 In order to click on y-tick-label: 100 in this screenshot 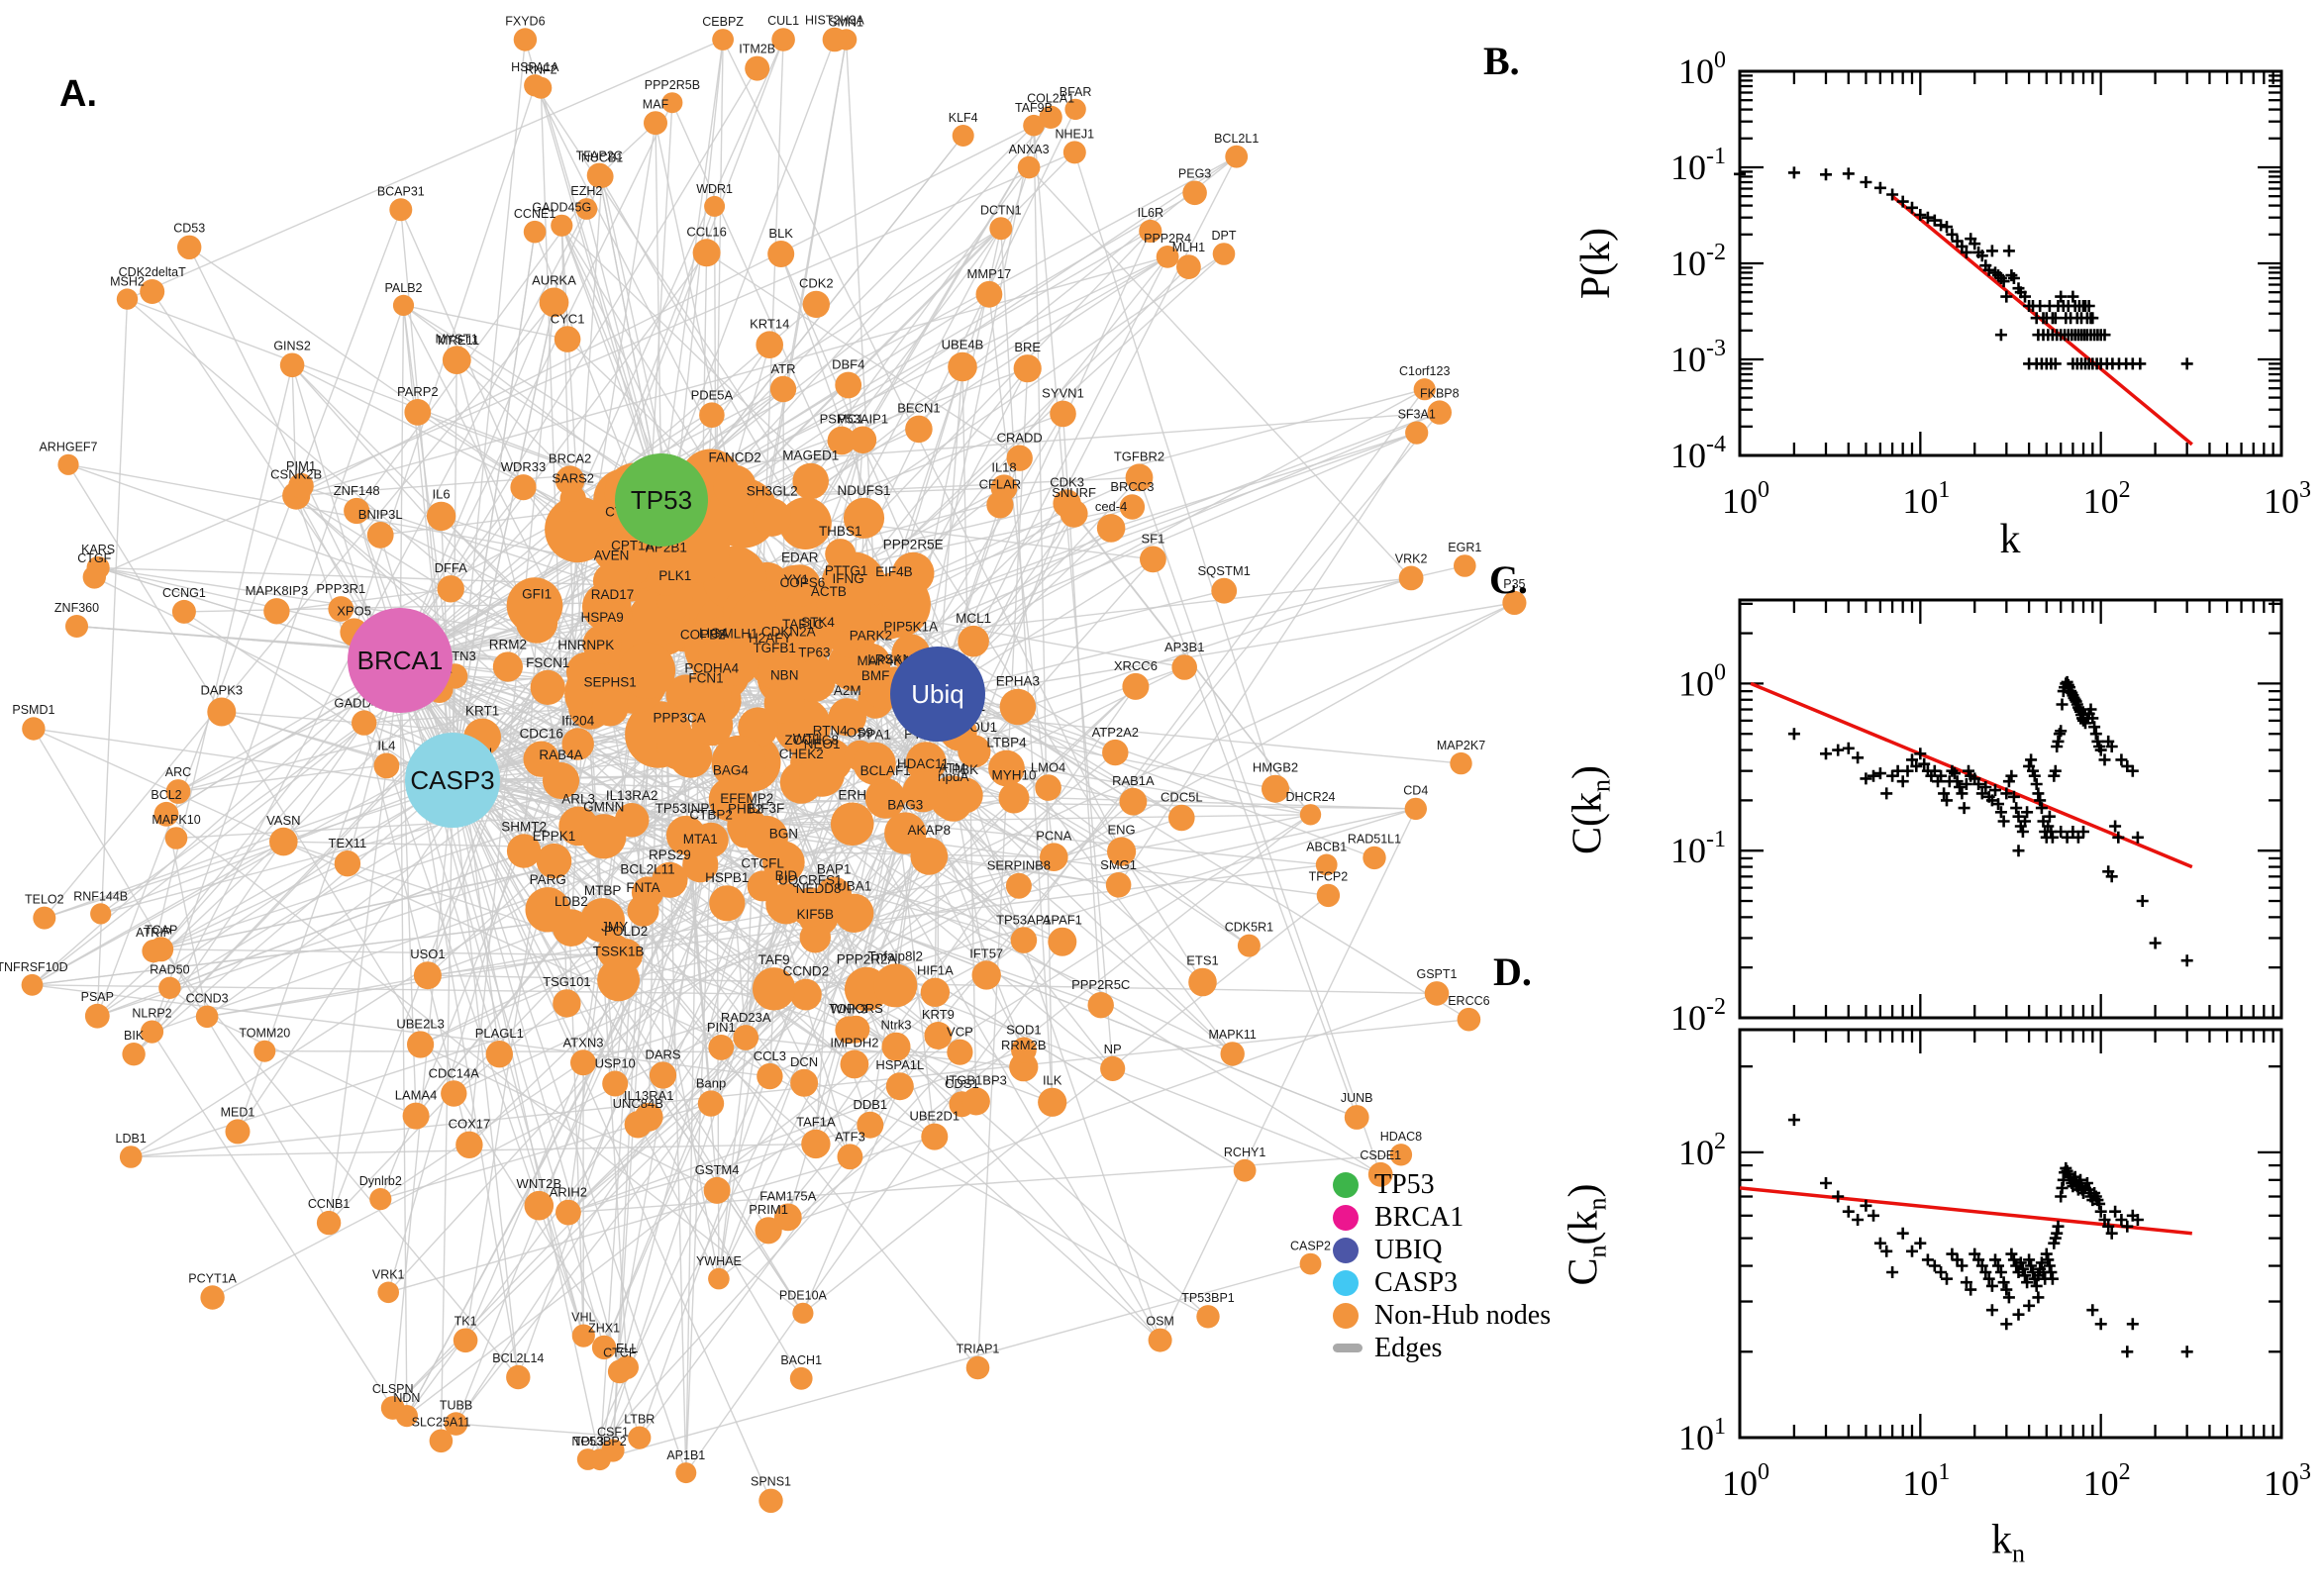, I will do `click(1702, 681)`.